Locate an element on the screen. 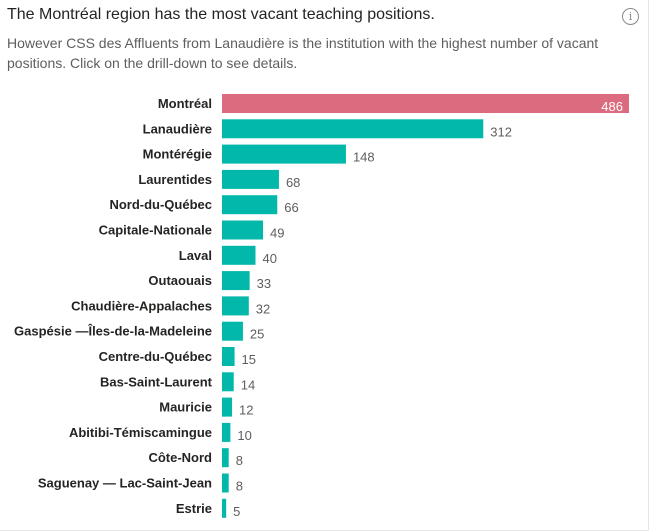 This screenshot has height=532, width=650. category-label: Mauricie is located at coordinates (185, 407).